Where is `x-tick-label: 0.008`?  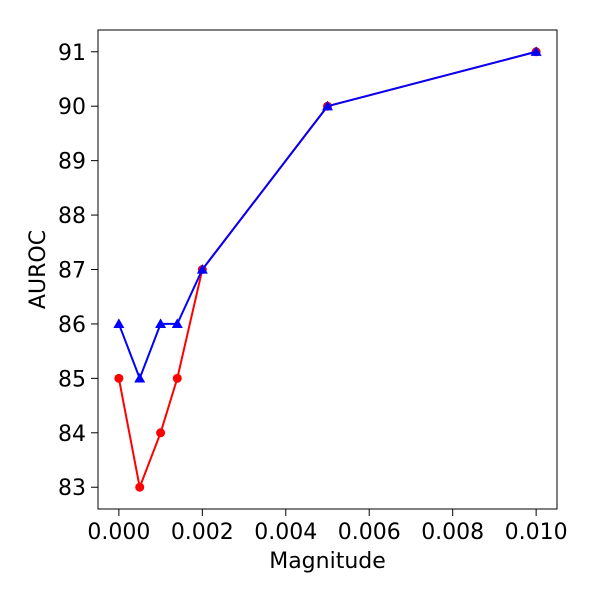
x-tick-label: 0.008 is located at coordinates (452, 532).